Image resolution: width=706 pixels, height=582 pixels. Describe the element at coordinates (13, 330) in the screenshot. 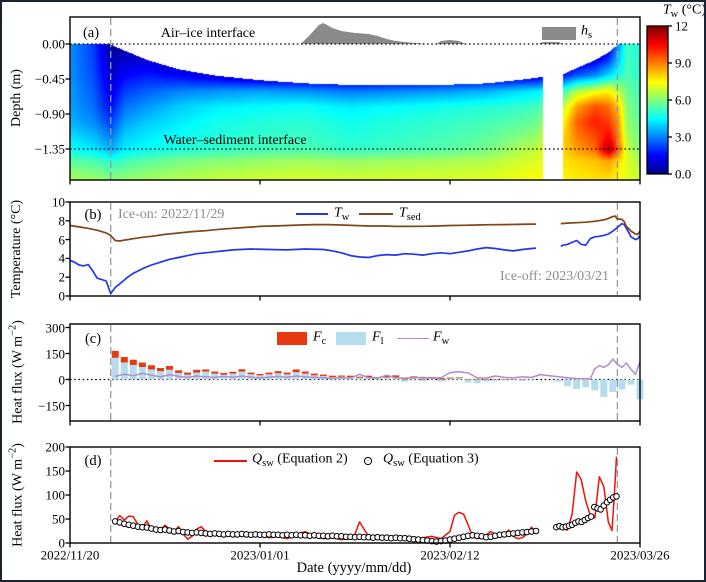

I see `c-ylabel-sup: −2` at that location.